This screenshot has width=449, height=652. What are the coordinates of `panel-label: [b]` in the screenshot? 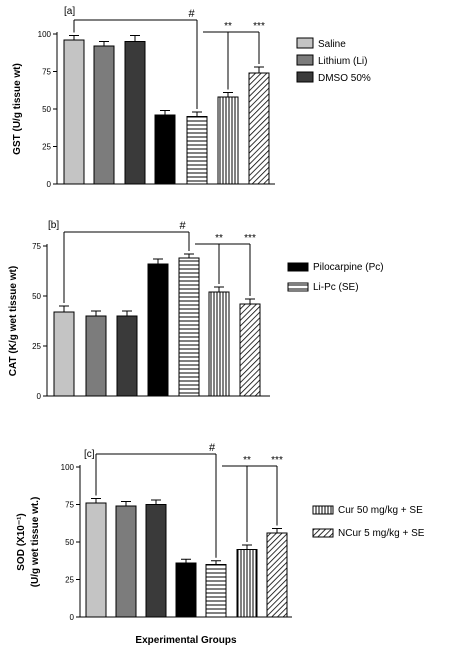 It's located at (53, 225).